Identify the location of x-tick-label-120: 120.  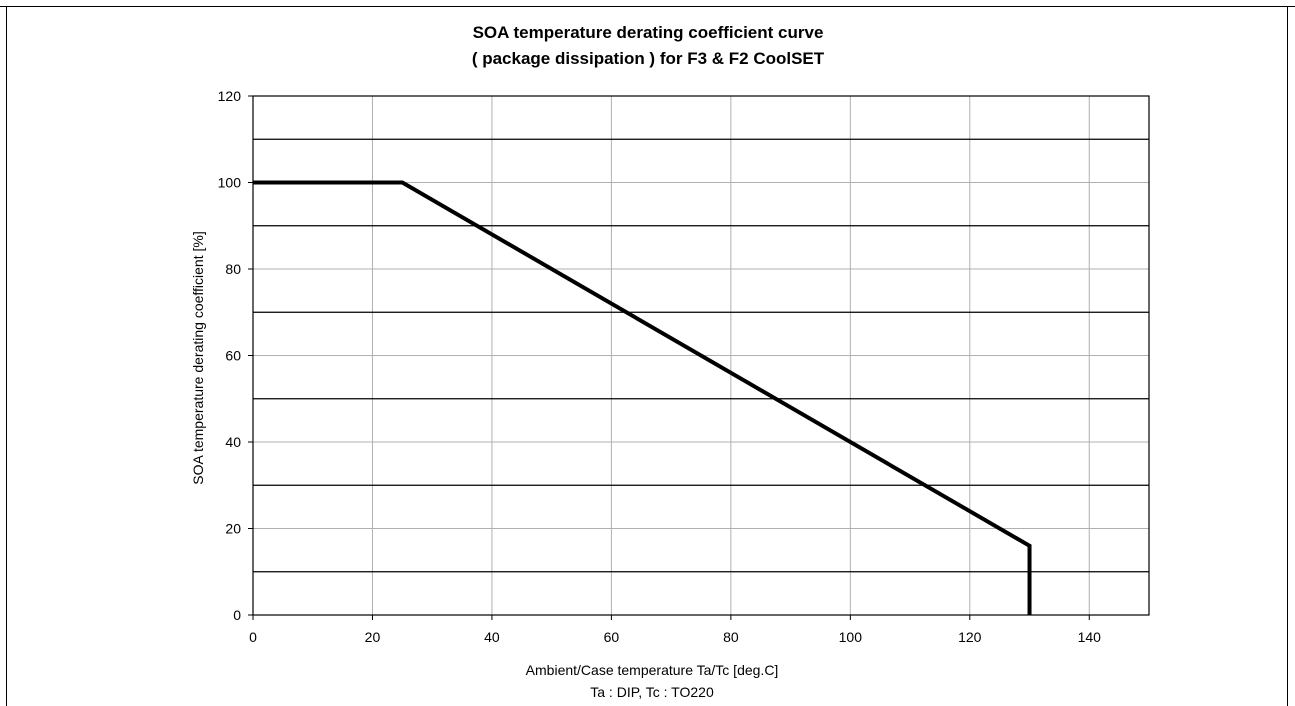
(970, 637).